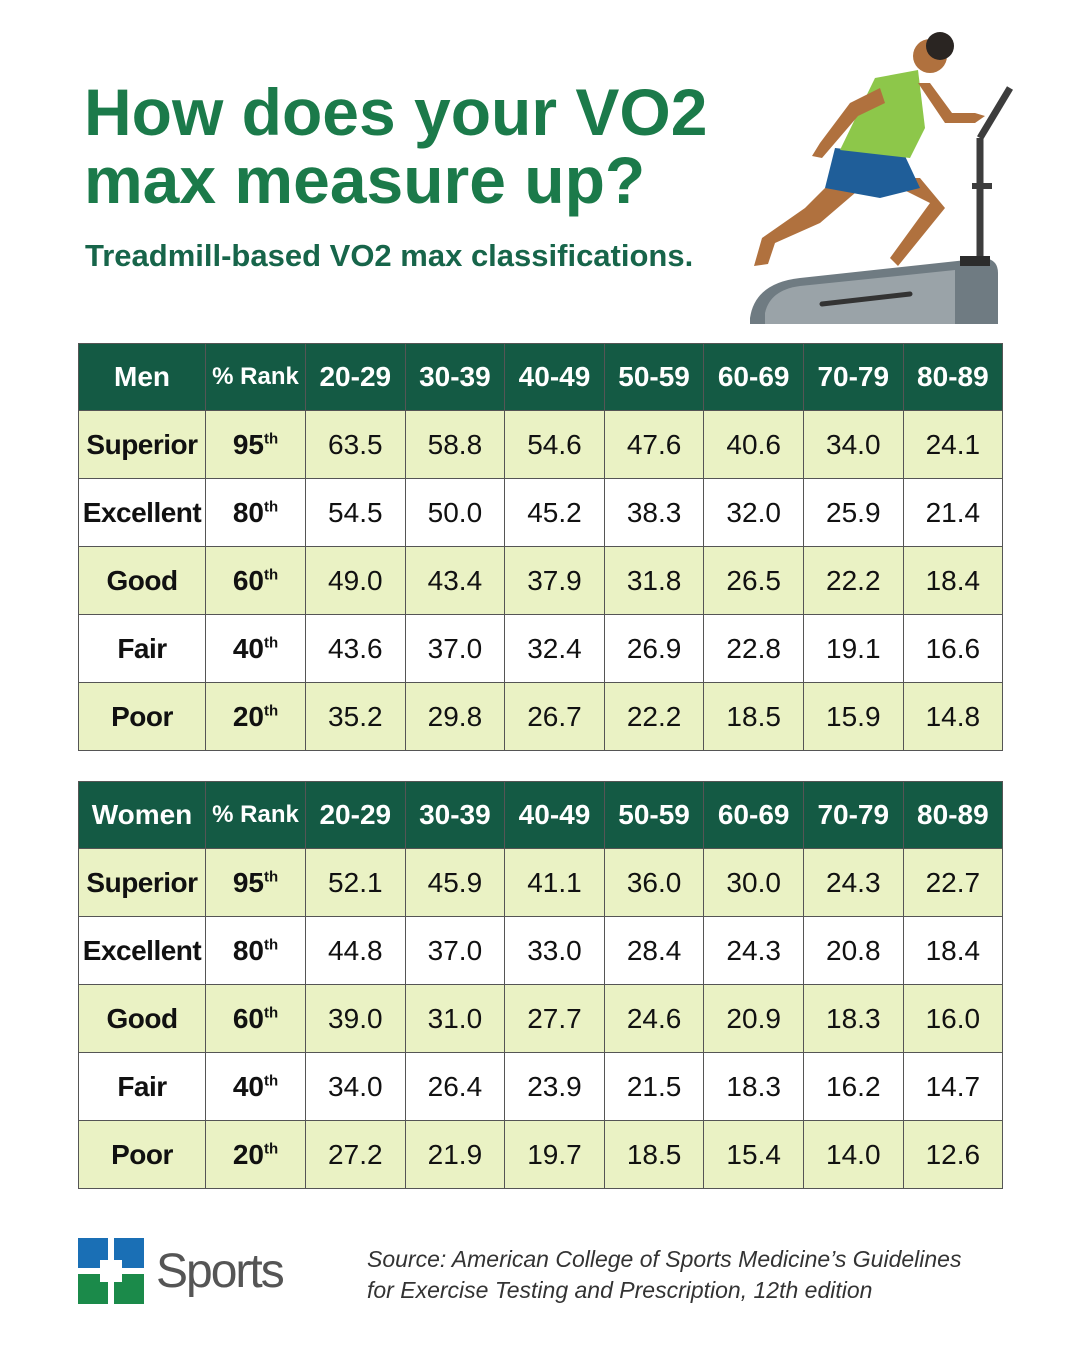  I want to click on rank-cell: 60th, so click(255, 1018).